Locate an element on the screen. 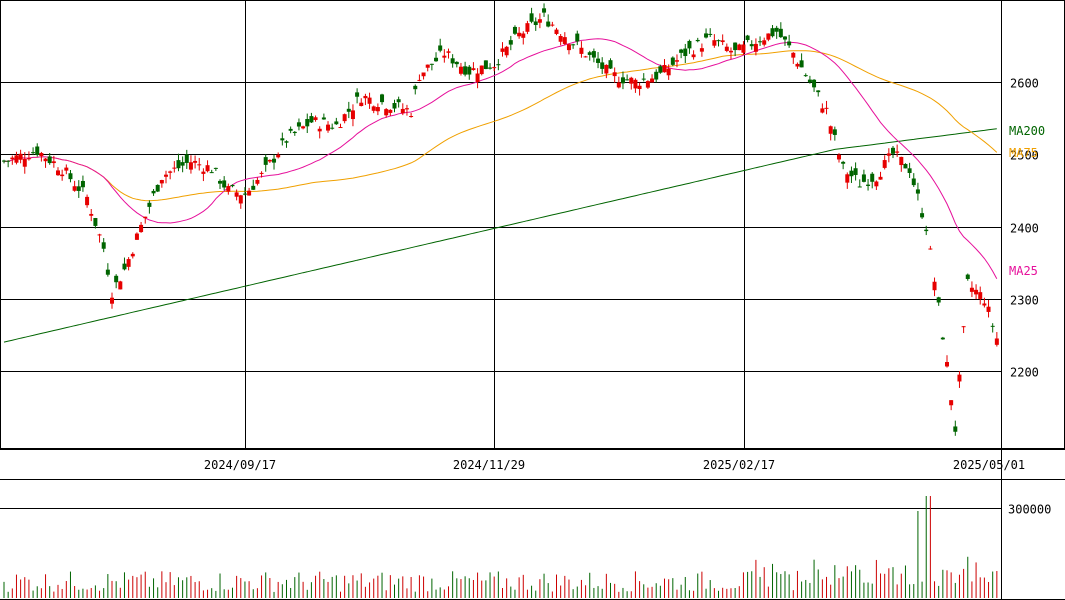  price-tick-label: 2400 is located at coordinates (1024, 229).